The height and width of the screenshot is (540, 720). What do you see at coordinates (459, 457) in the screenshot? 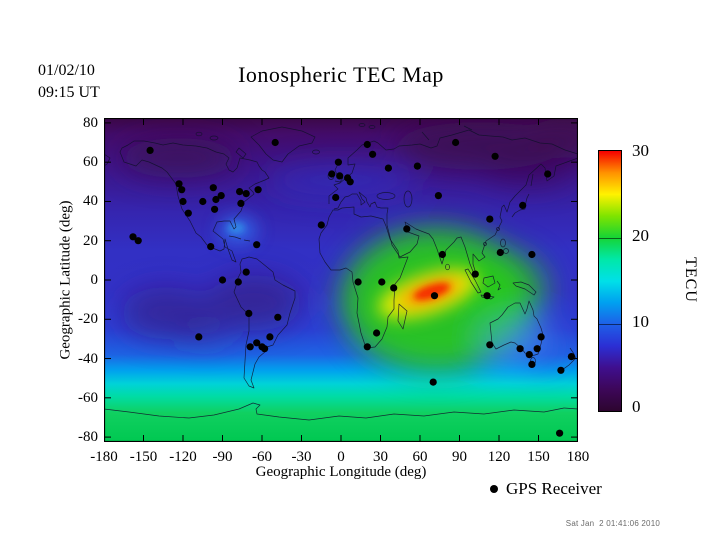
I see `x-tick-label: 90` at bounding box center [459, 457].